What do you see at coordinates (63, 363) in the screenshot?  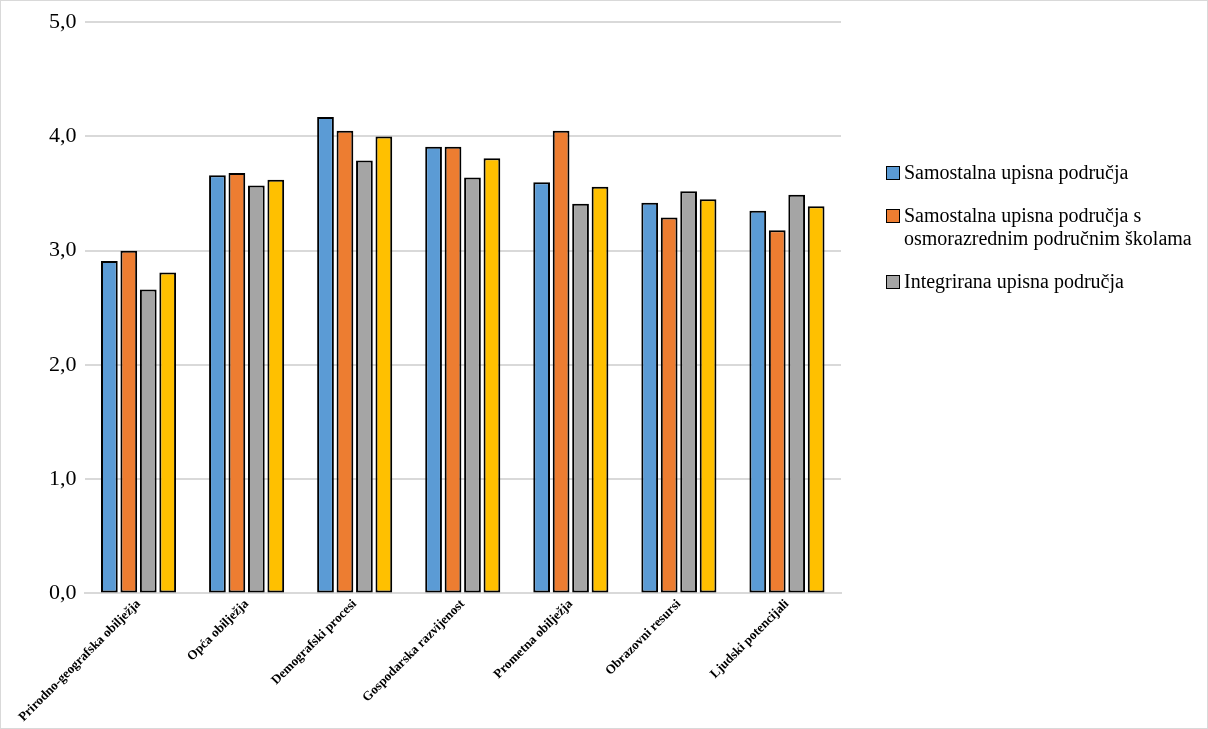 I see `y-tick-label: 2,0` at bounding box center [63, 363].